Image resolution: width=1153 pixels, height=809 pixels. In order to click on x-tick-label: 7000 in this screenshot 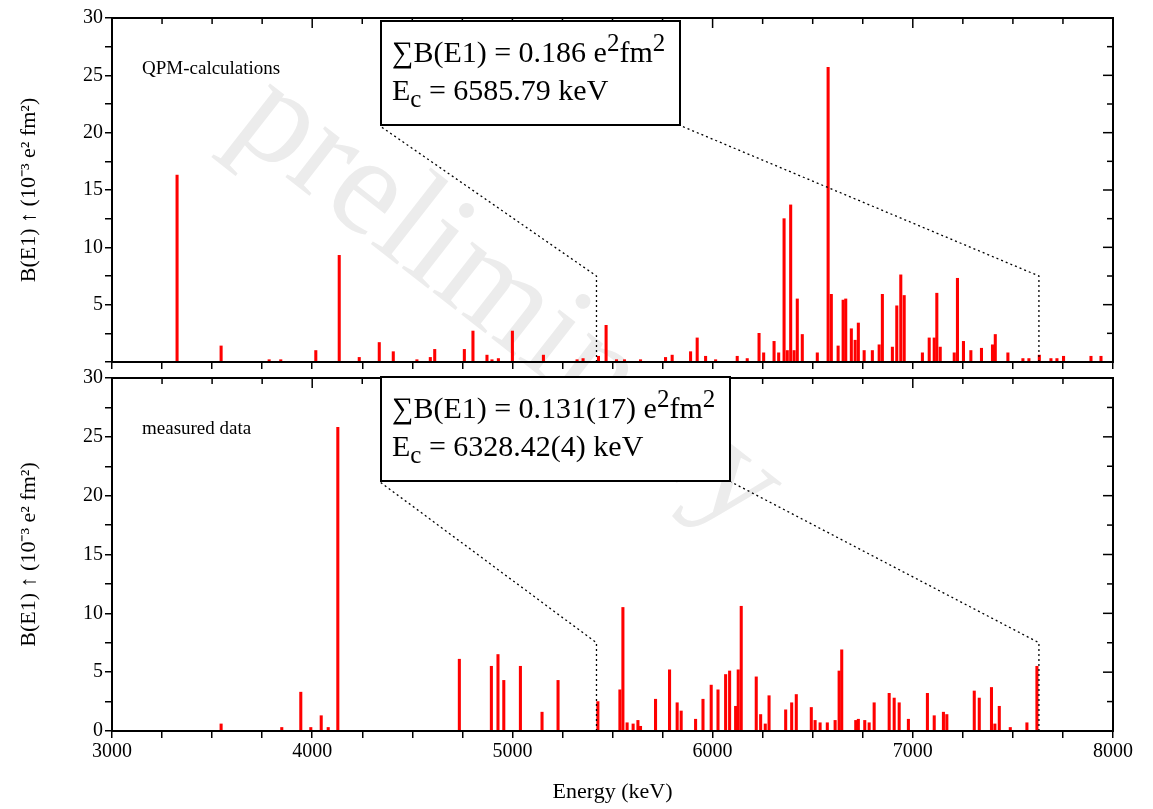, I will do `click(912, 750)`.